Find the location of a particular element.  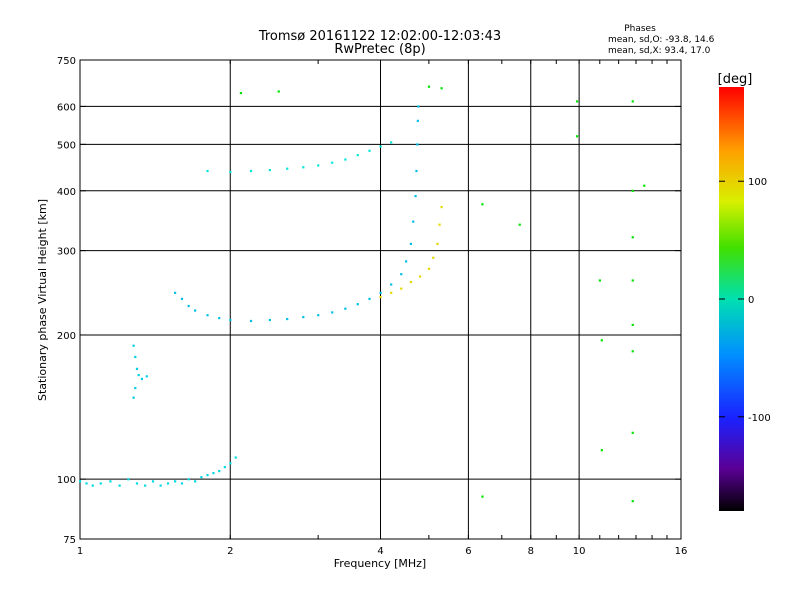

chart-subtitle: RwPretec (8p) is located at coordinates (379, 49).